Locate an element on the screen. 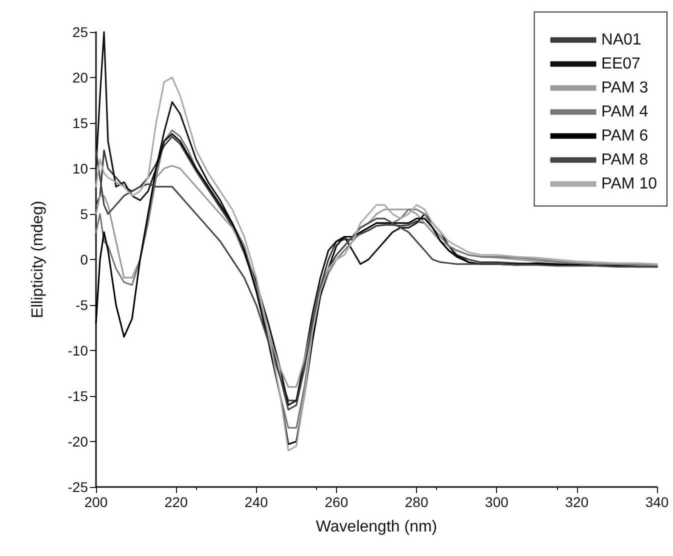 The image size is (673, 556). legend-label: NA01 is located at coordinates (621, 40).